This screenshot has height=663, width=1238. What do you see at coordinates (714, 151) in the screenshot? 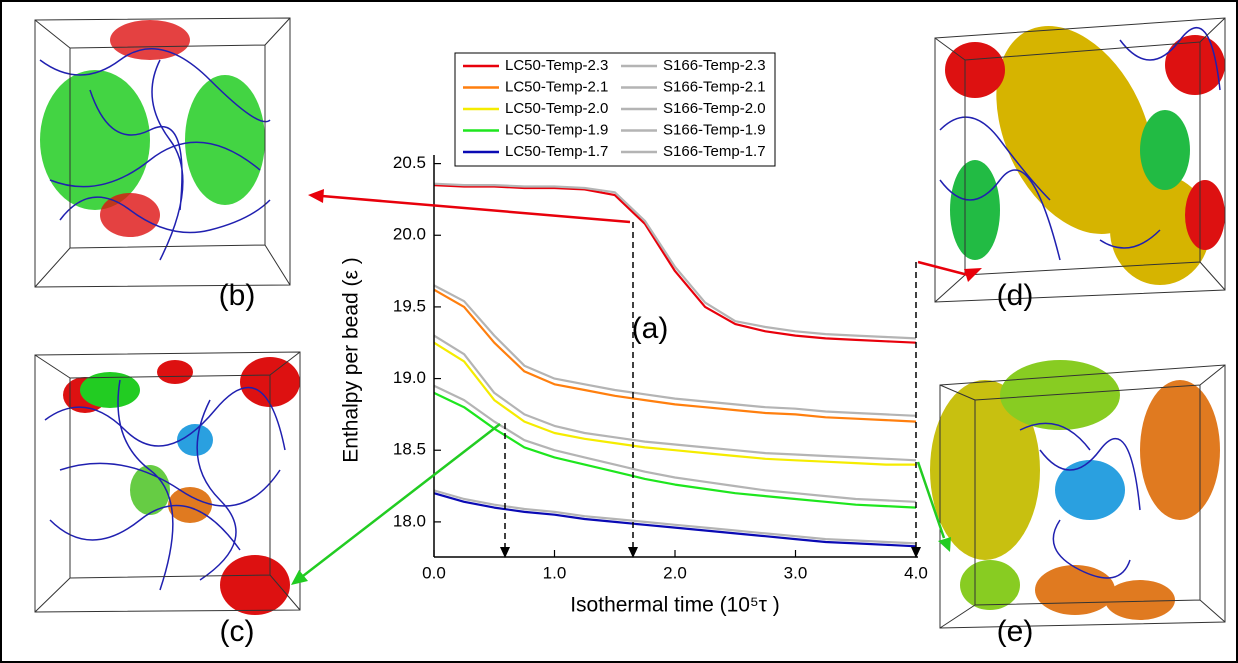
I see `legend-label: S166-Temp-1.7` at bounding box center [714, 151].